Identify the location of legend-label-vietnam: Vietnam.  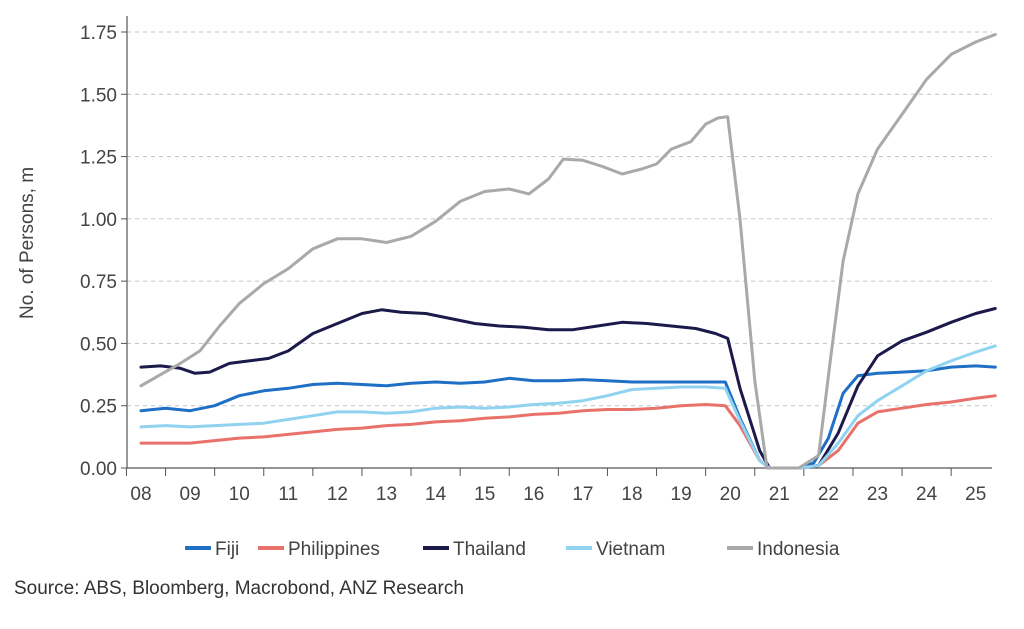
(630, 549).